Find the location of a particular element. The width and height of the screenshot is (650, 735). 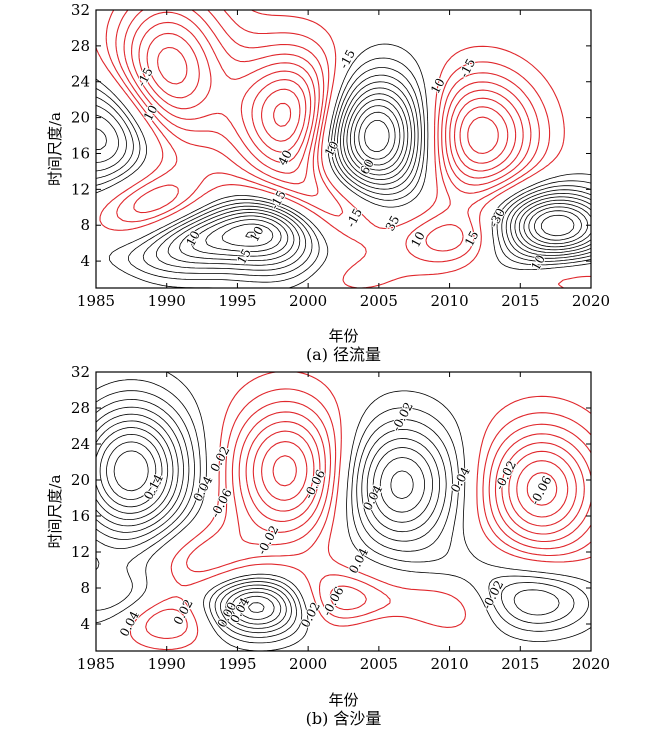

contour-label: 40 is located at coordinates (285, 158).